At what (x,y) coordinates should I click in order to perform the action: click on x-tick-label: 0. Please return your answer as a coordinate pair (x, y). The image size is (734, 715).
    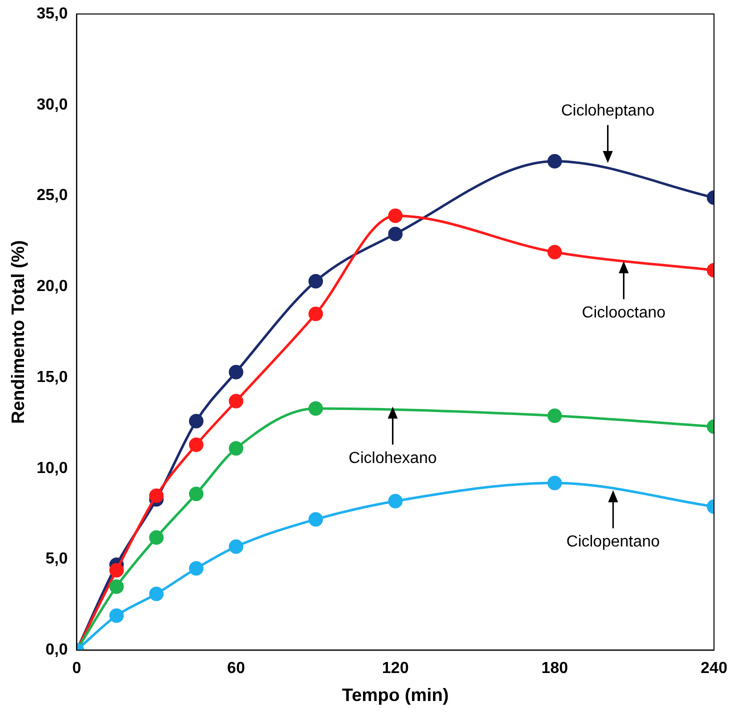
    Looking at the image, I should click on (77, 669).